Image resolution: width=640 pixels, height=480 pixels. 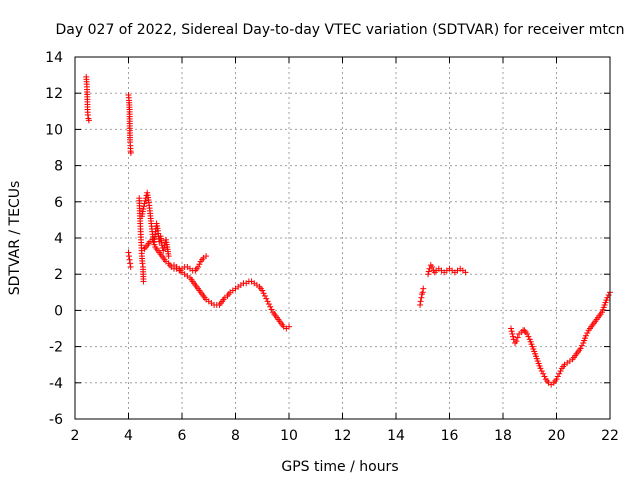 What do you see at coordinates (343, 436) in the screenshot?
I see `x-tick-label: 12` at bounding box center [343, 436].